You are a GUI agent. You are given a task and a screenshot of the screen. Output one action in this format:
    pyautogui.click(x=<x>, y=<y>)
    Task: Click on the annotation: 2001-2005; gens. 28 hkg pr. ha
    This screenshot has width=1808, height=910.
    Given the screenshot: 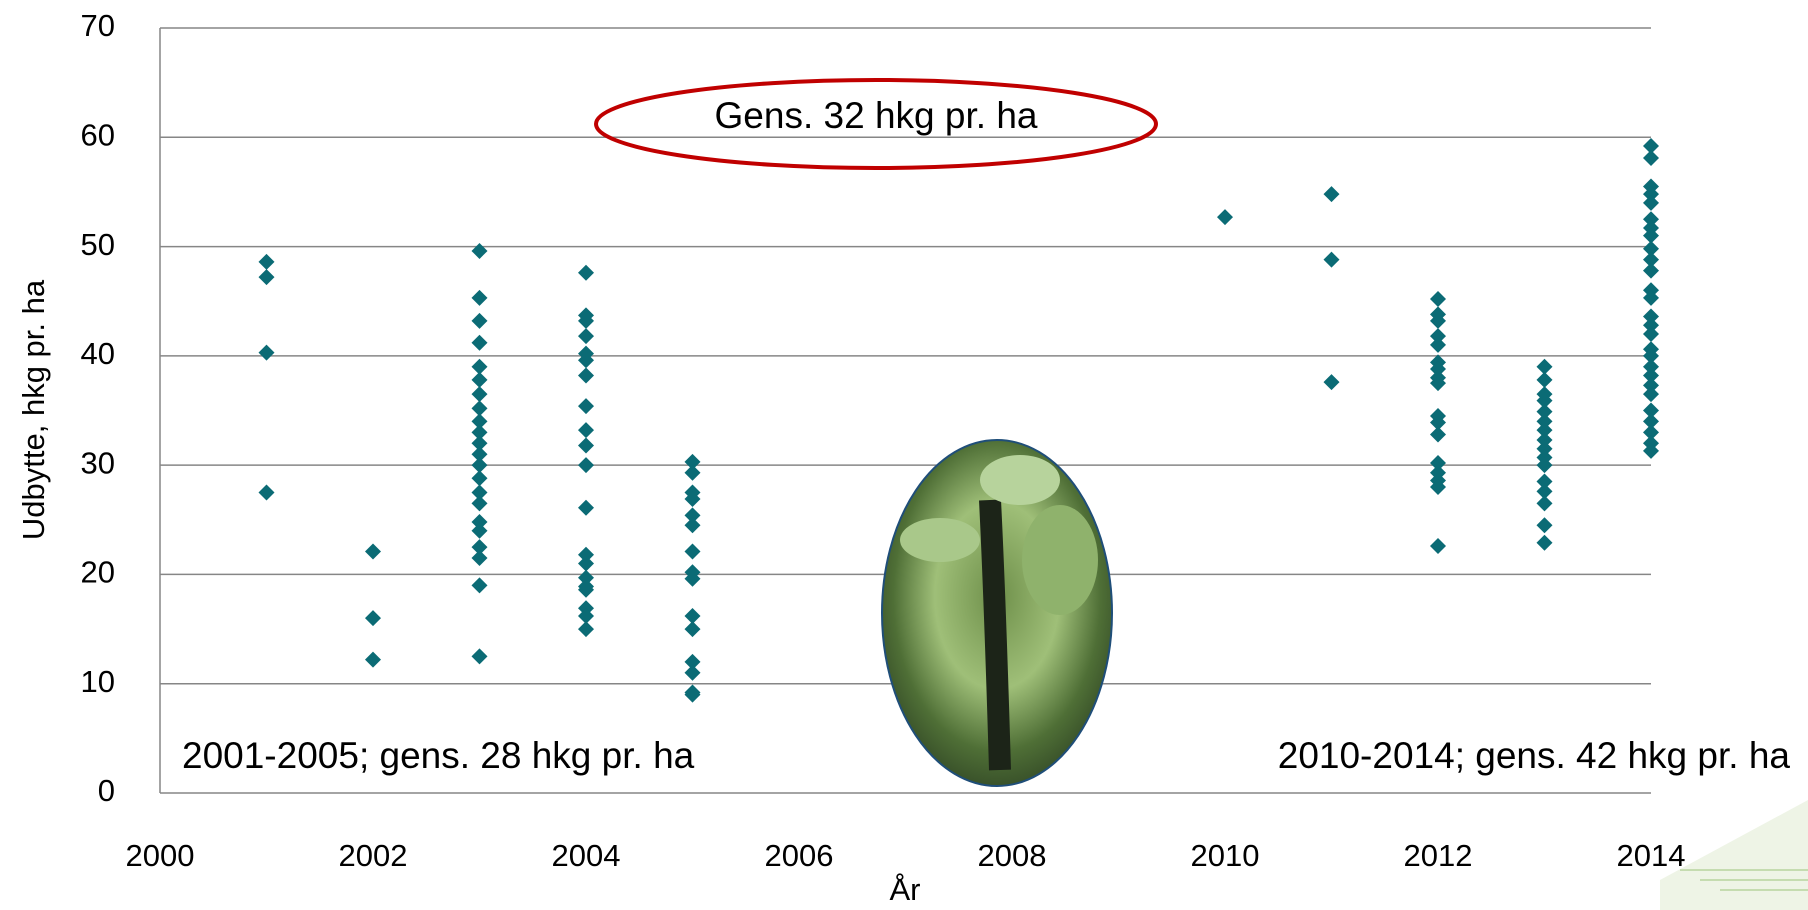 What is the action you would take?
    pyautogui.click(x=438, y=755)
    